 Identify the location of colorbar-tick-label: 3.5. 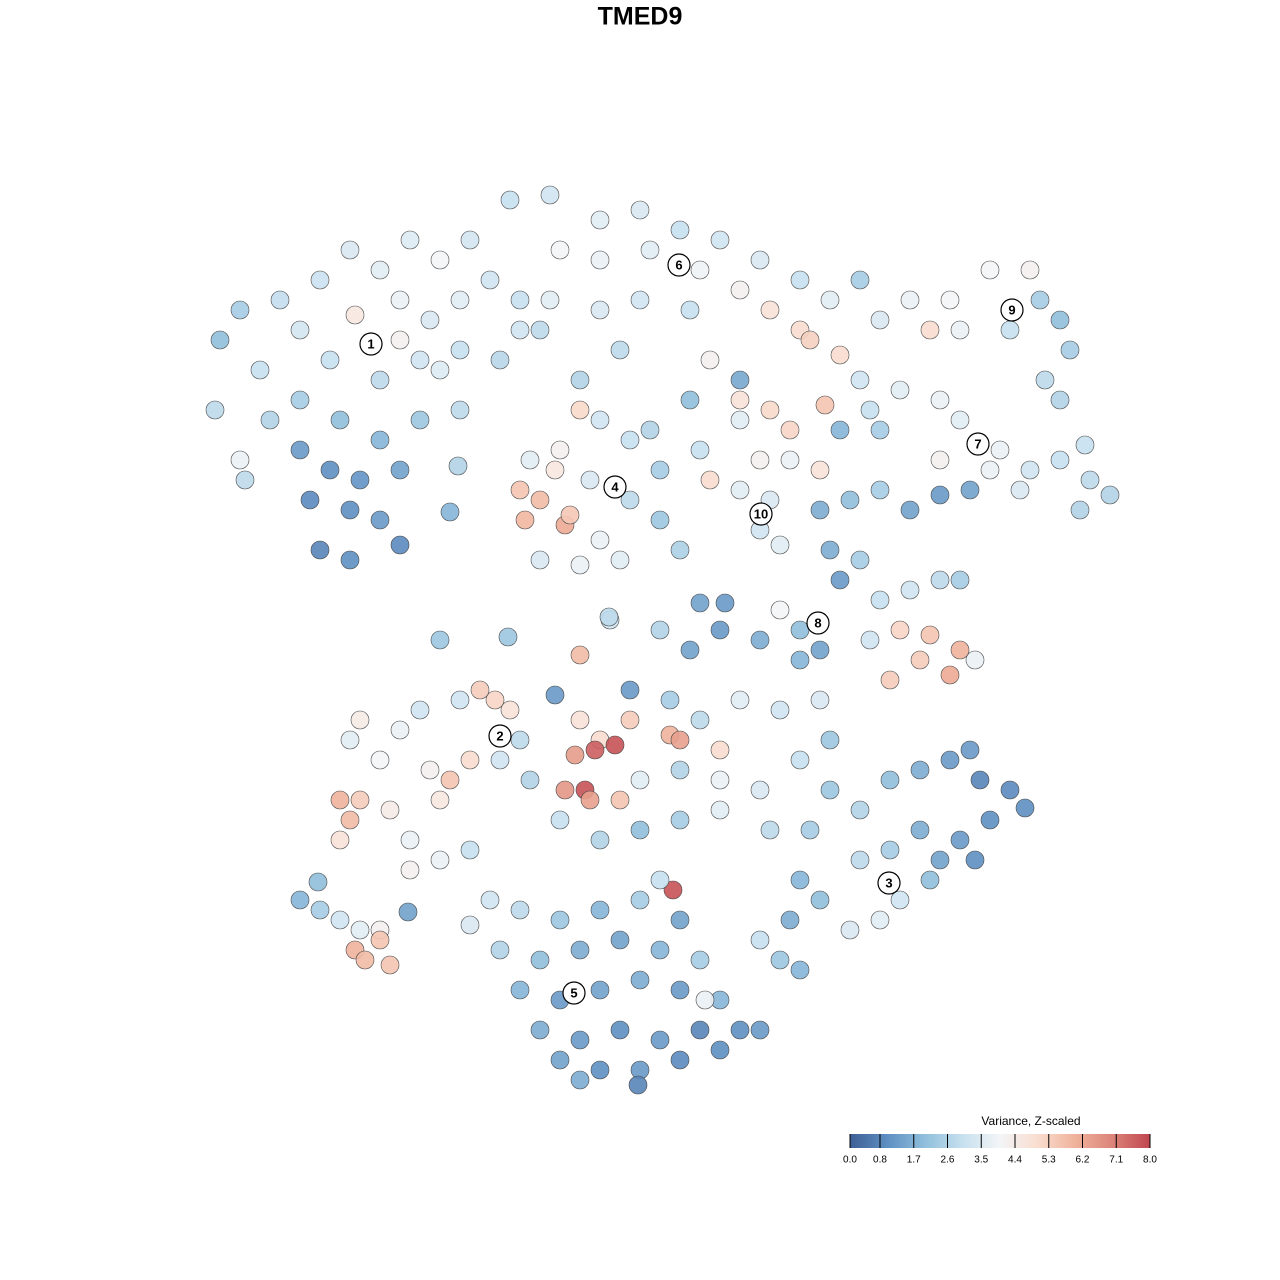
(981, 1160).